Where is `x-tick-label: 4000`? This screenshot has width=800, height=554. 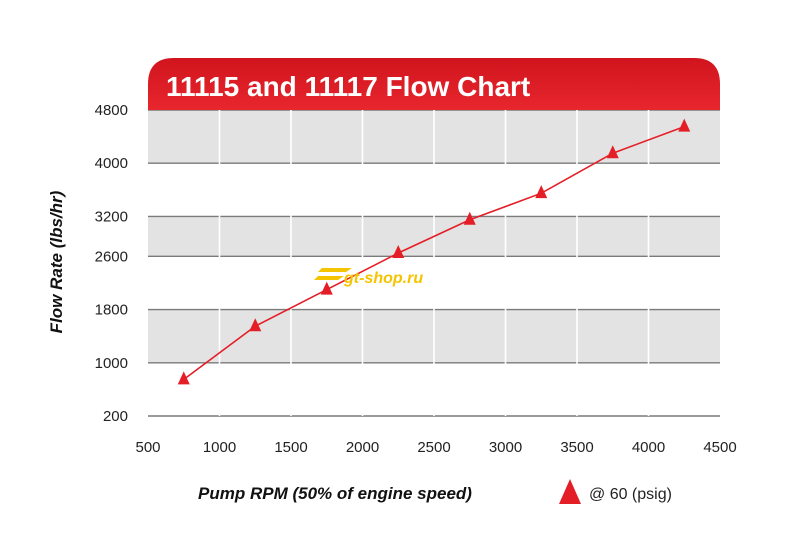 x-tick-label: 4000 is located at coordinates (648, 447).